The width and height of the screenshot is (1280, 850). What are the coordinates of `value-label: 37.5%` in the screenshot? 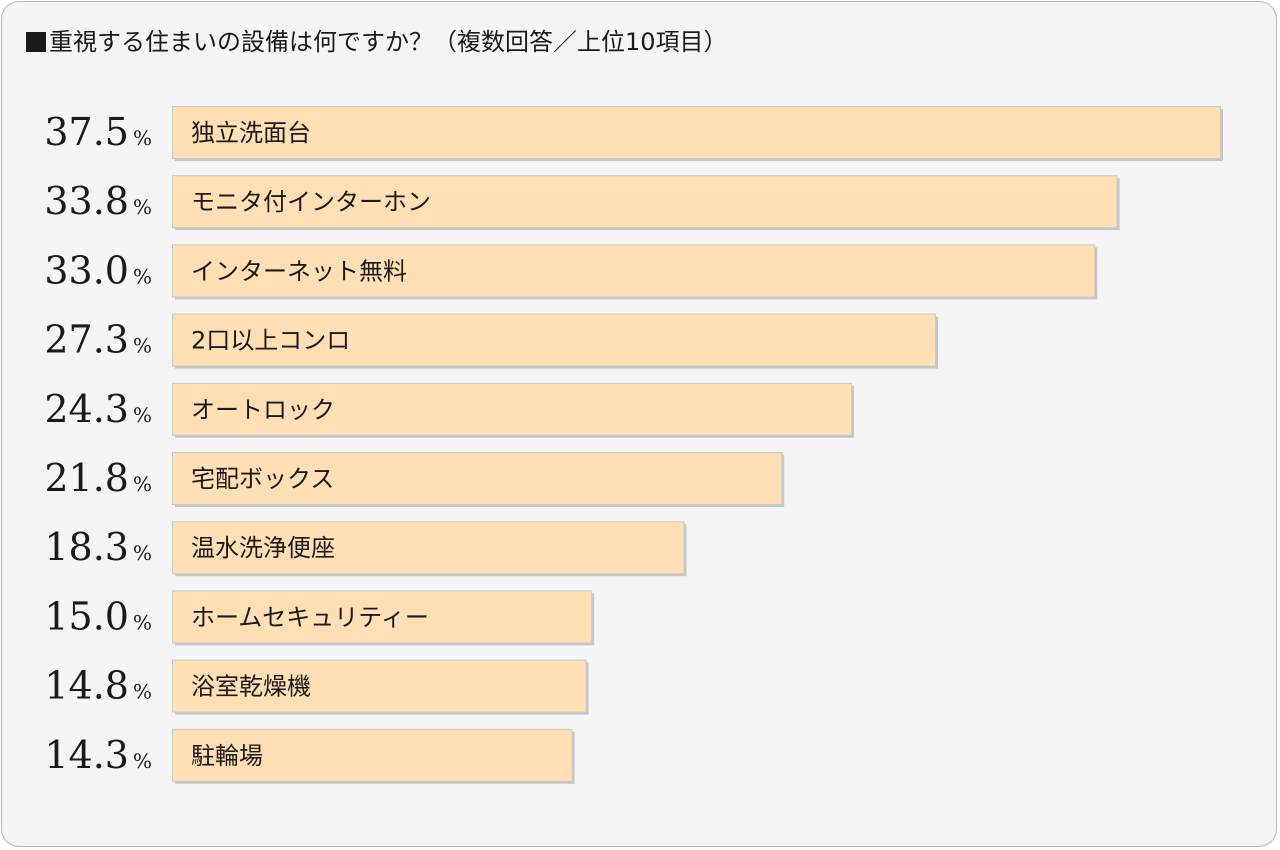 It's located at (98, 132).